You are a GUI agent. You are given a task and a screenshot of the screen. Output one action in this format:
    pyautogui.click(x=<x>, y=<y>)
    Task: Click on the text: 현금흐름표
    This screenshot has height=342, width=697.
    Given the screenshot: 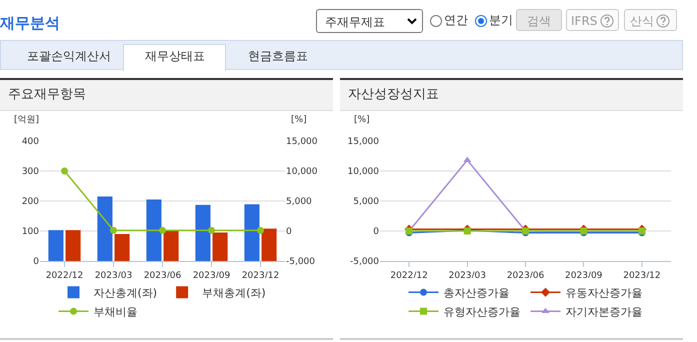 What is the action you would take?
    pyautogui.click(x=278, y=56)
    